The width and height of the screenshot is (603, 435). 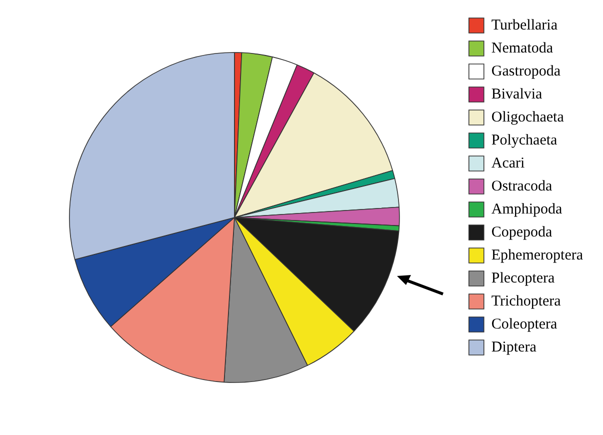 I want to click on legend-label: Ostracoda, so click(x=522, y=186).